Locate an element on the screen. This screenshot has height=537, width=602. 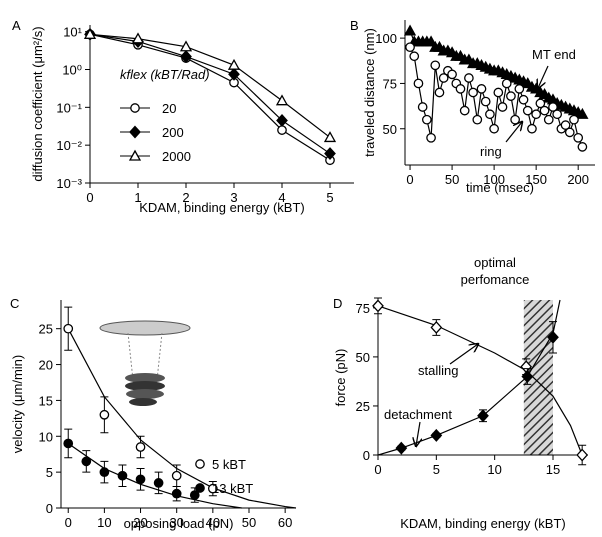
x-axis-title: time (msec) is located at coordinates (500, 187).